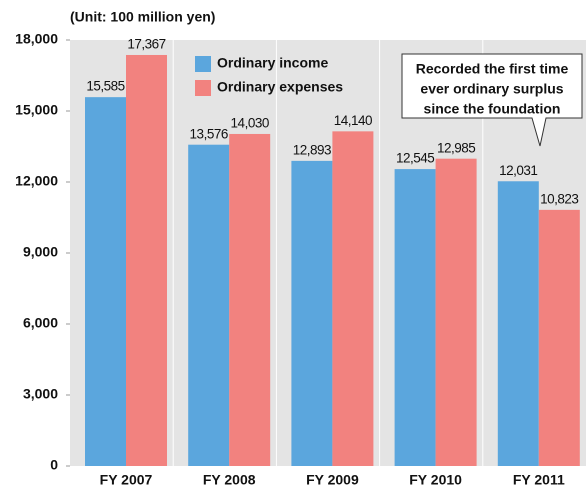 This screenshot has width=586, height=488. What do you see at coordinates (280, 87) in the screenshot?
I see `legend-label: Ordinary expenses` at bounding box center [280, 87].